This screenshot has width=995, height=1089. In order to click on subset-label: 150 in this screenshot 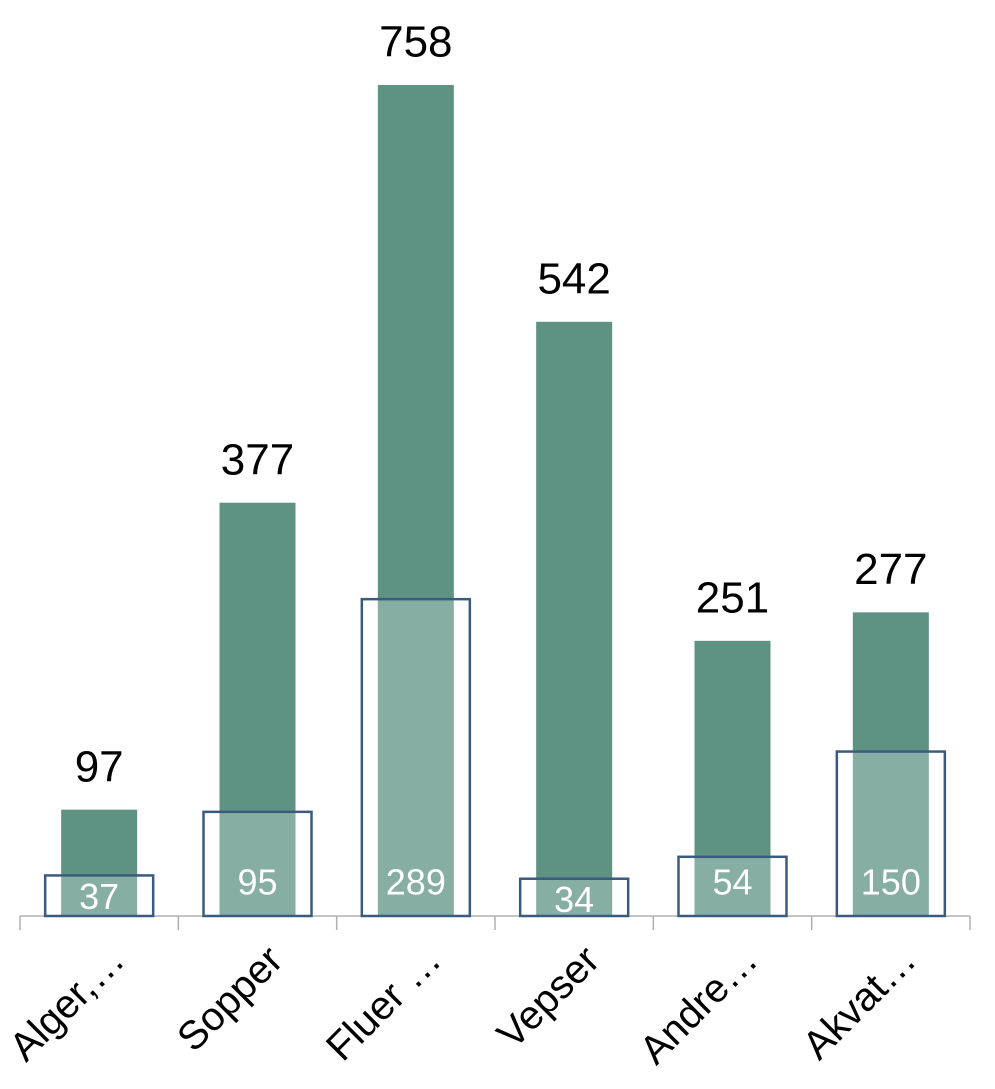, I will do `click(891, 882)`.